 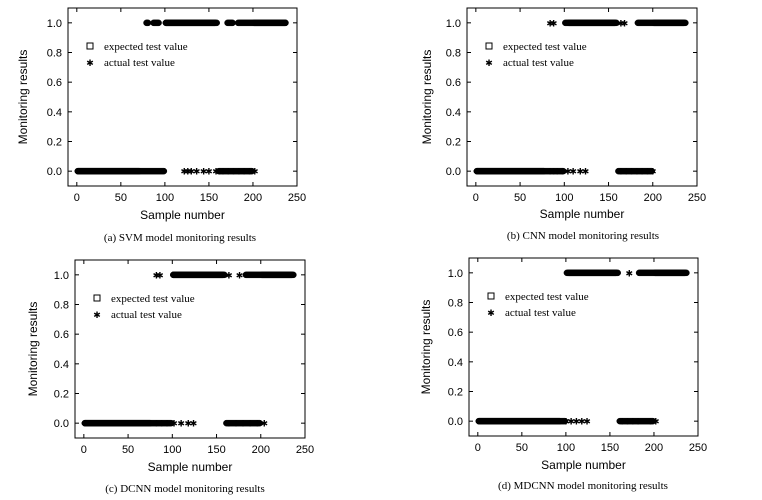 I want to click on legend-label-actual: actual test value, so click(x=540, y=313).